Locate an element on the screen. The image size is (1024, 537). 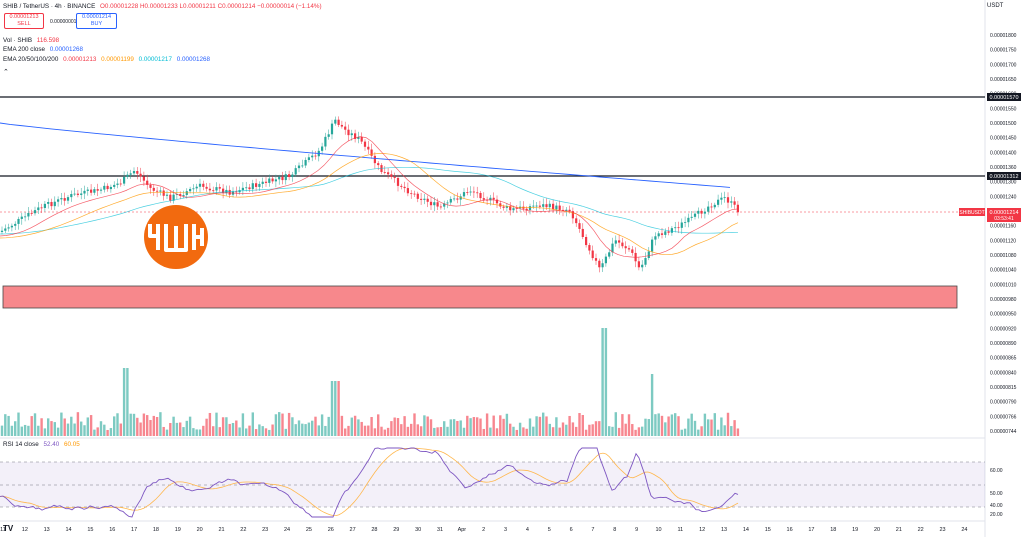
time-tick-label: 9 is located at coordinates (636, 530).